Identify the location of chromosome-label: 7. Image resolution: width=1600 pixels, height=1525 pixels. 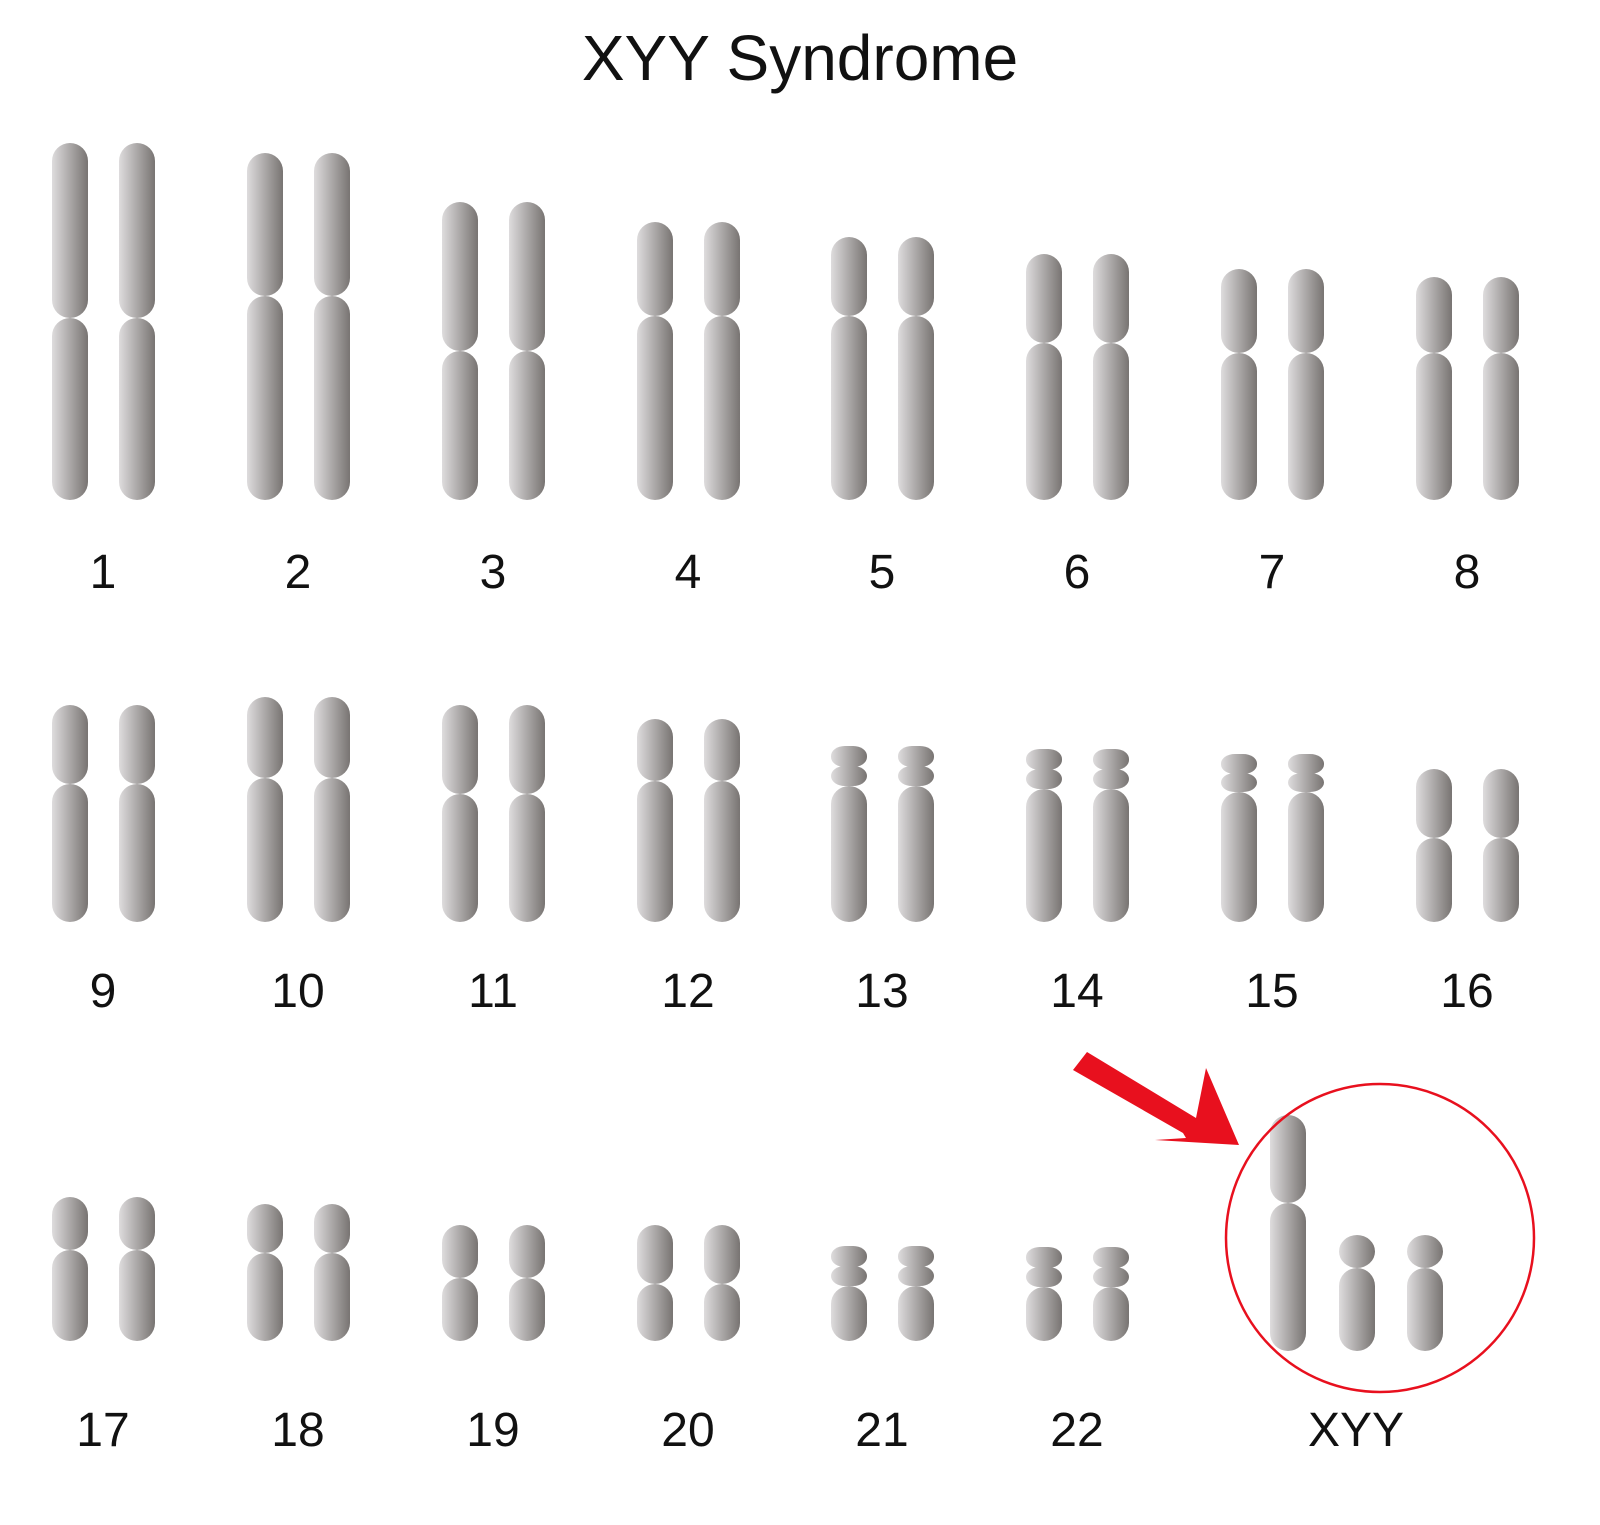
(1272, 572).